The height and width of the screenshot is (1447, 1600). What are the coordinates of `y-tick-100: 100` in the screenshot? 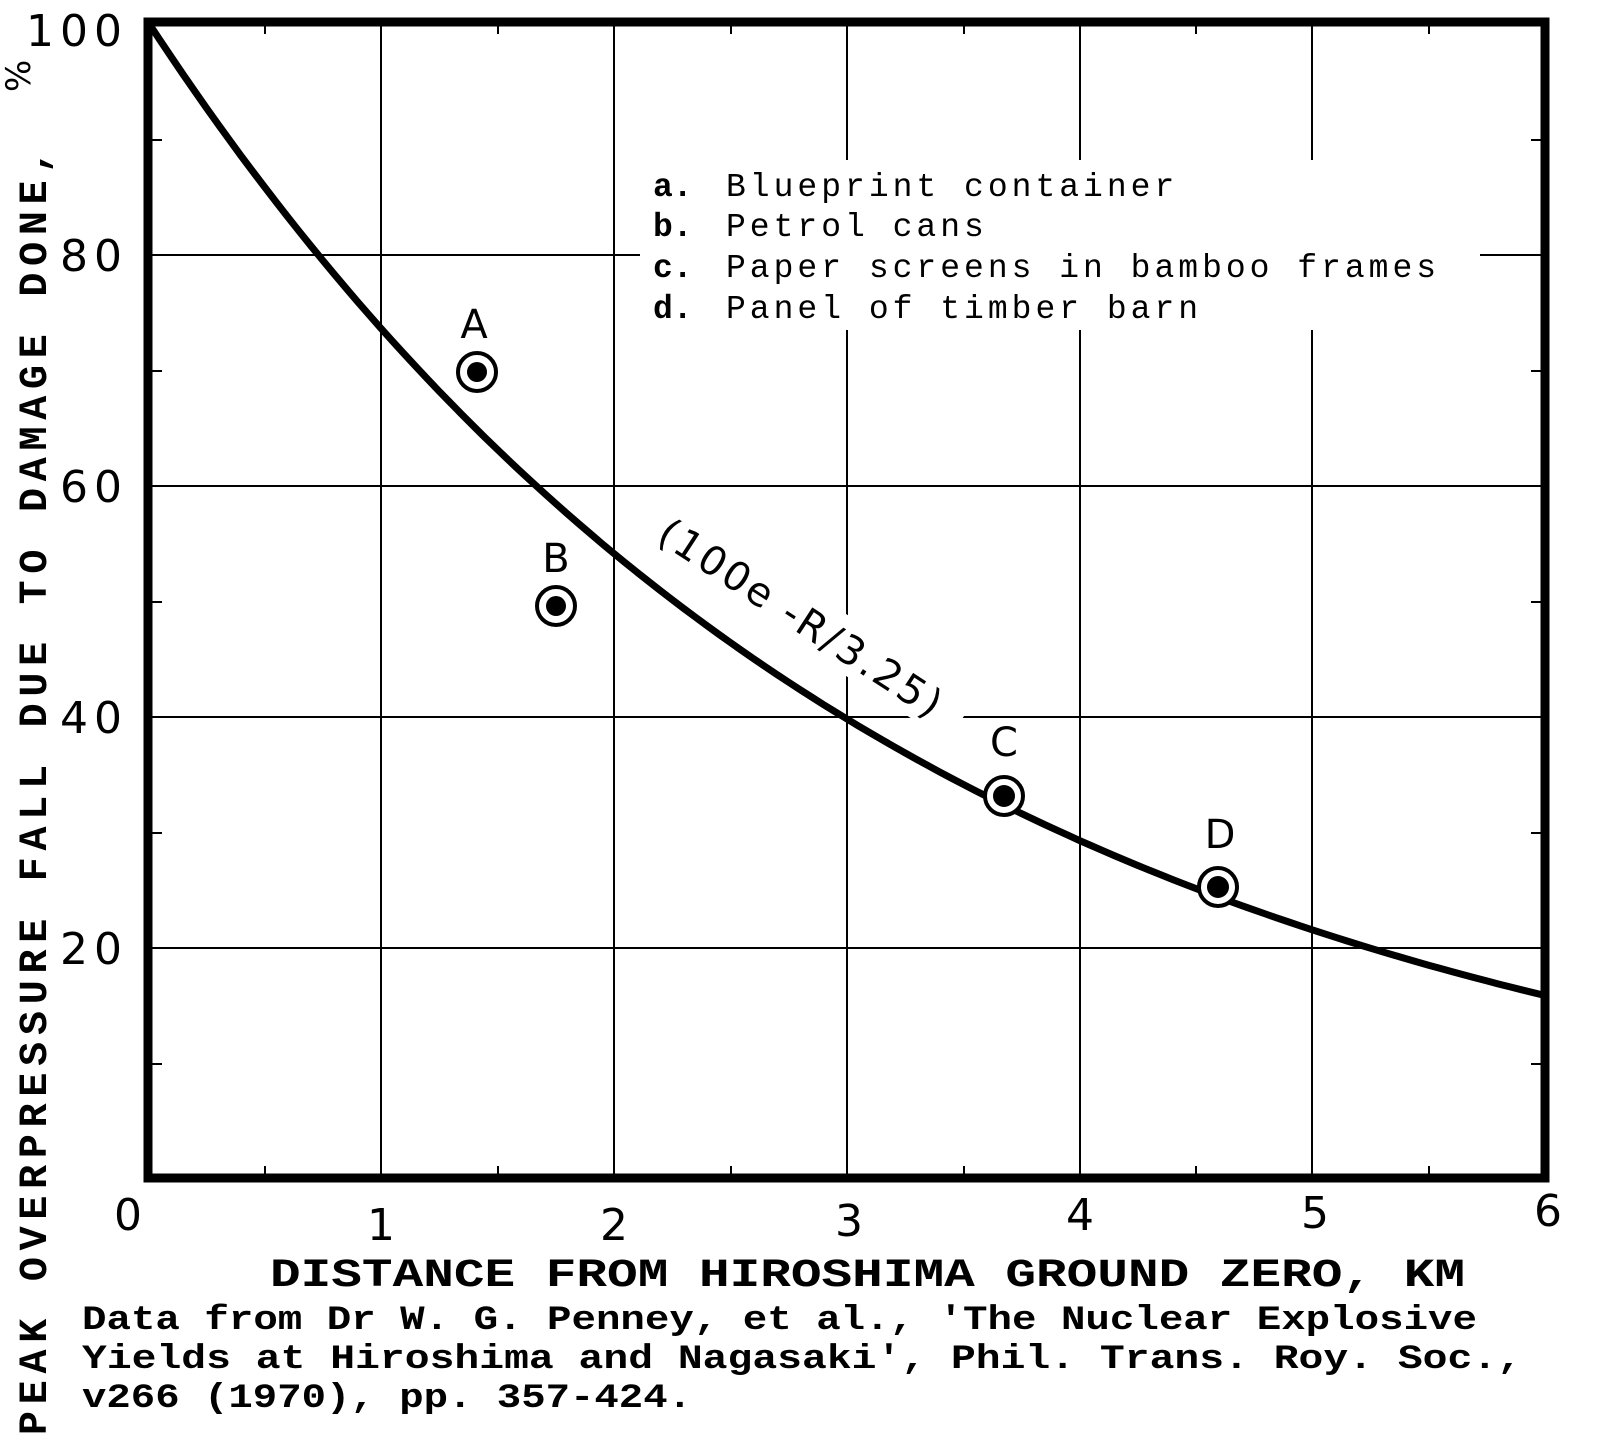 It's located at (77, 31).